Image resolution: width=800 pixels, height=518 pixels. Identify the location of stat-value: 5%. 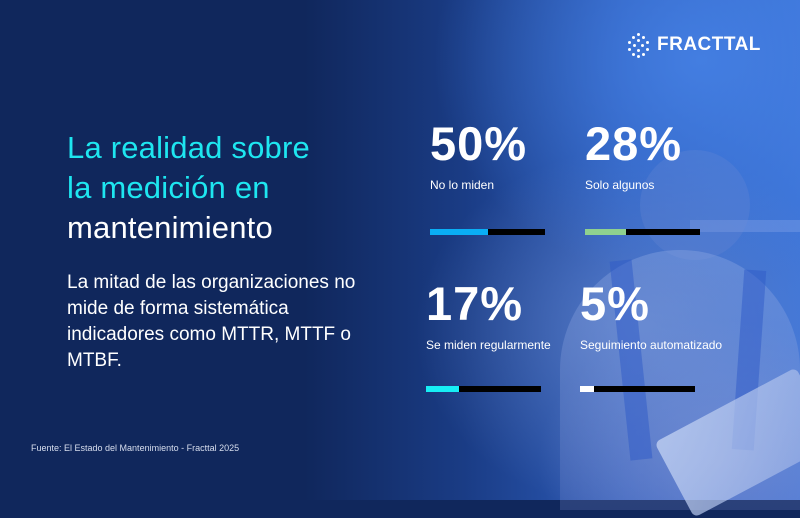
(615, 303).